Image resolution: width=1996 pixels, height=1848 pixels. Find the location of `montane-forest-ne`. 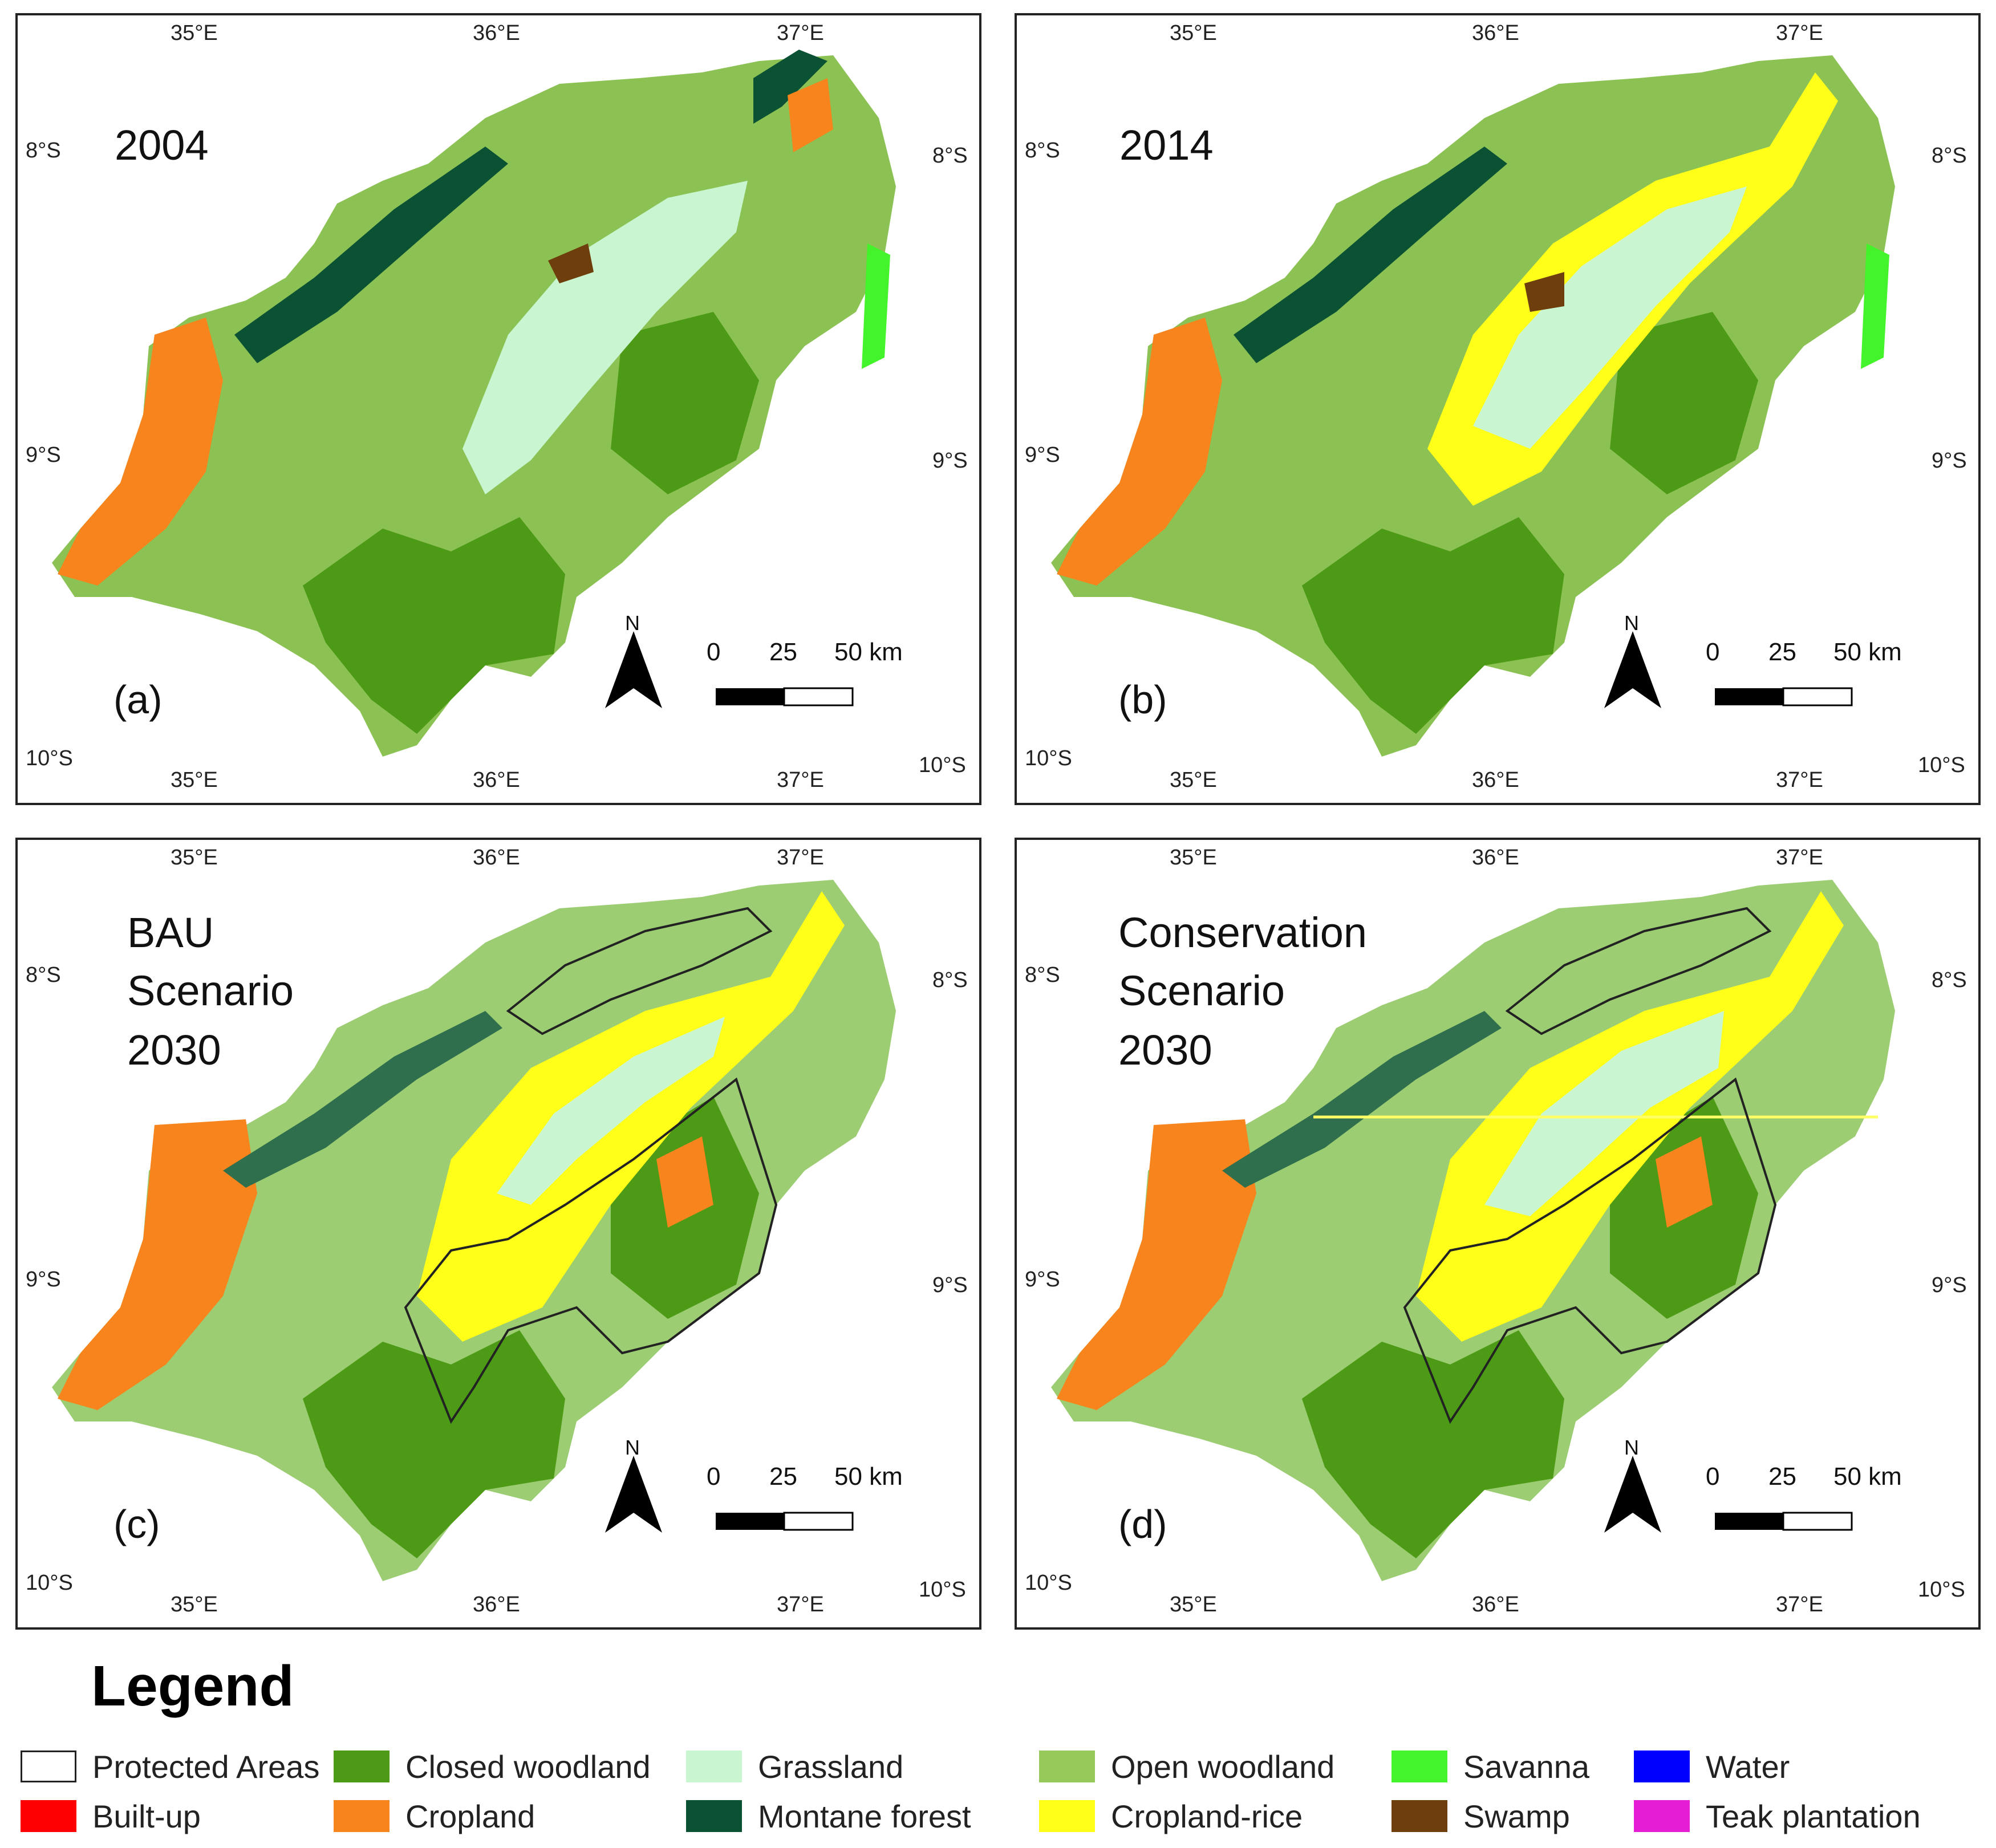

montane-forest-ne is located at coordinates (790, 87).